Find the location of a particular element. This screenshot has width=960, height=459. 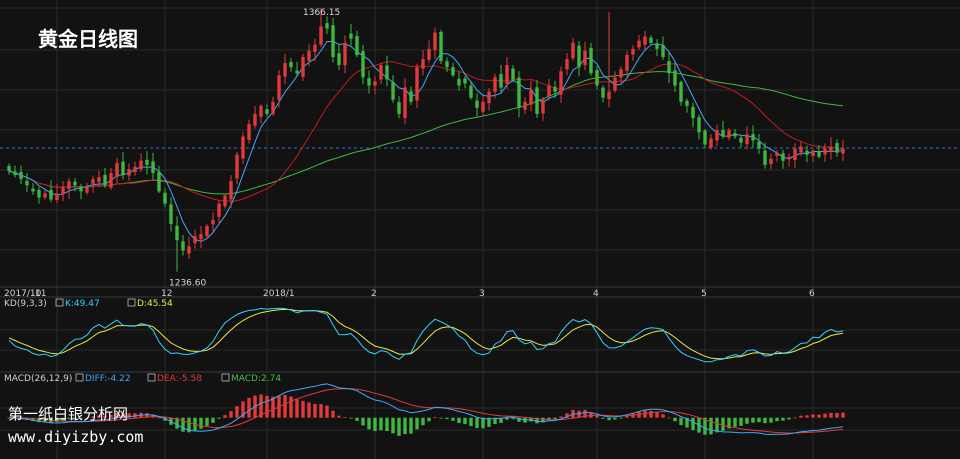

diff-checkbox is located at coordinates (79, 377).